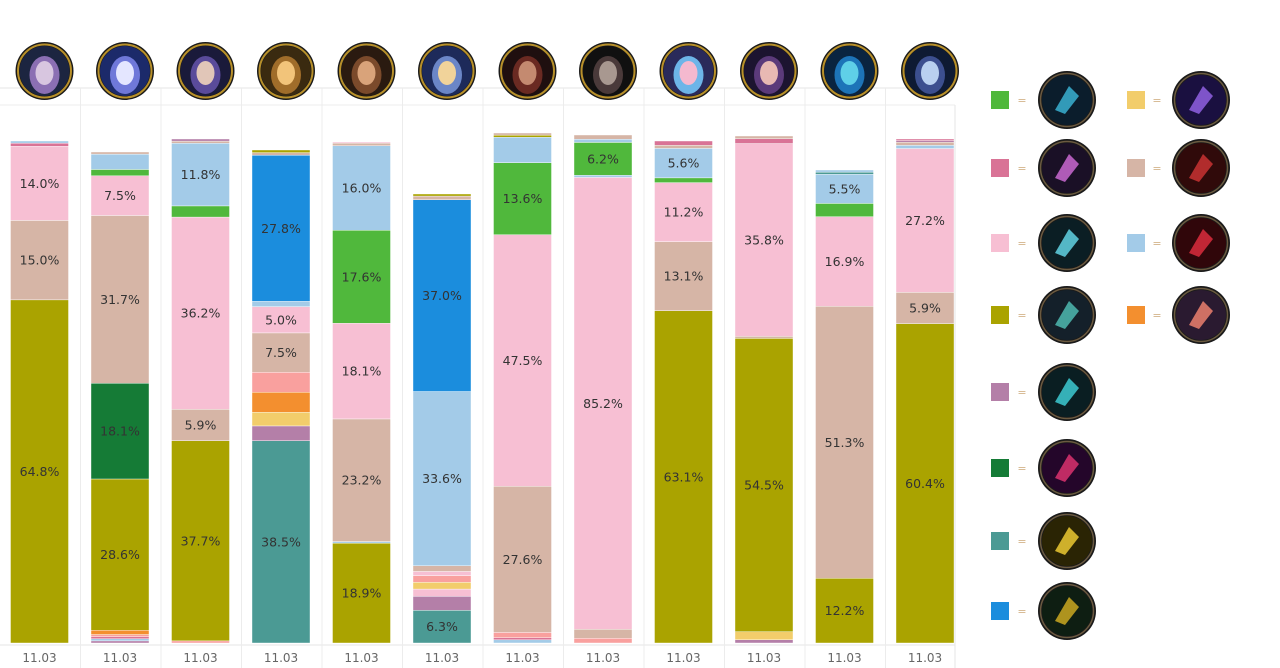 The height and width of the screenshot is (668, 1280). Describe the element at coordinates (281, 228) in the screenshot. I see `bar-segment-blue` at that location.